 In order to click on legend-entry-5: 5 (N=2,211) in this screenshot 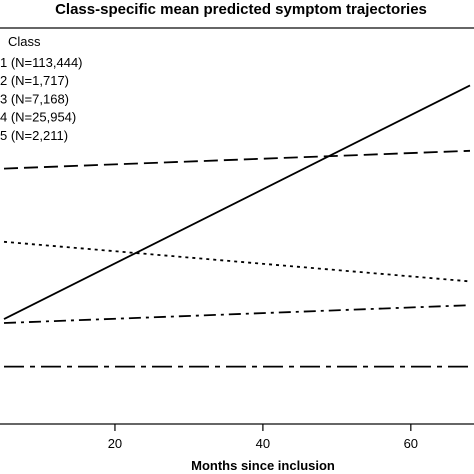, I will do `click(34, 135)`.